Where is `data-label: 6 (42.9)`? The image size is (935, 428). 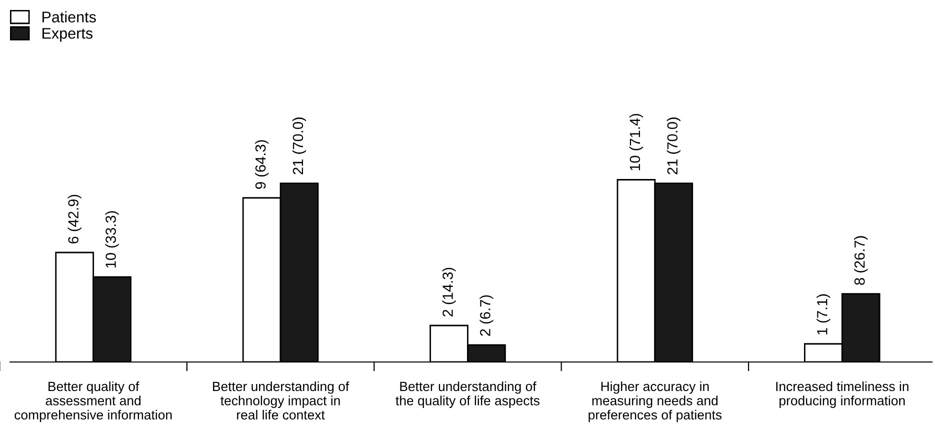
data-label: 6 (42.9) is located at coordinates (75, 219).